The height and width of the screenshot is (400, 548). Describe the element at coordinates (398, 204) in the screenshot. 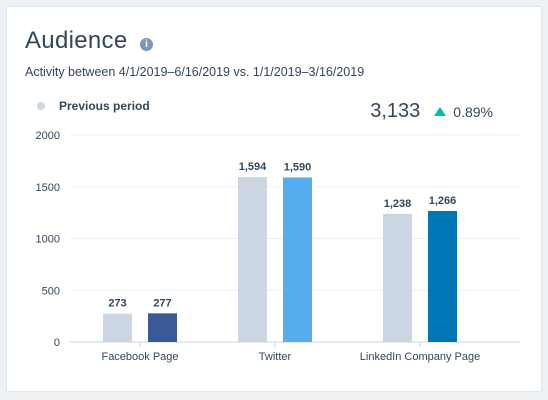

I see `data-label: 1,238` at that location.